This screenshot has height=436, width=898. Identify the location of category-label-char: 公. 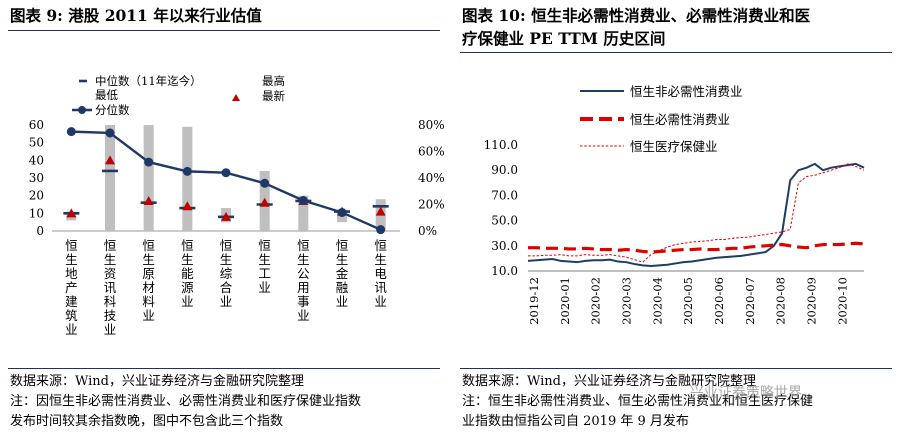
(303, 273).